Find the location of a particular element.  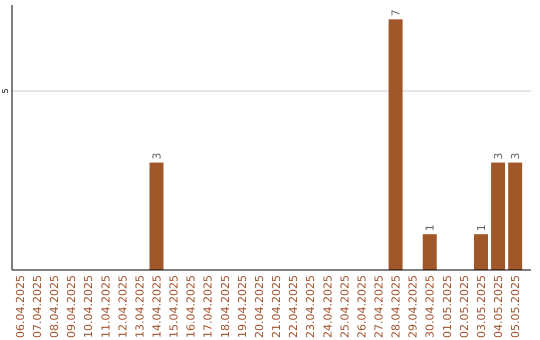

x-tick-label: 10.04.2025 is located at coordinates (89, 306).